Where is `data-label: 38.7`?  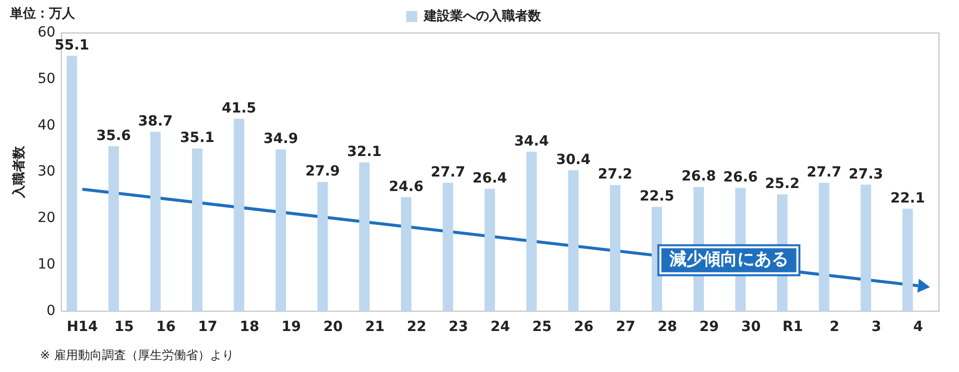
data-label: 38.7 is located at coordinates (155, 121).